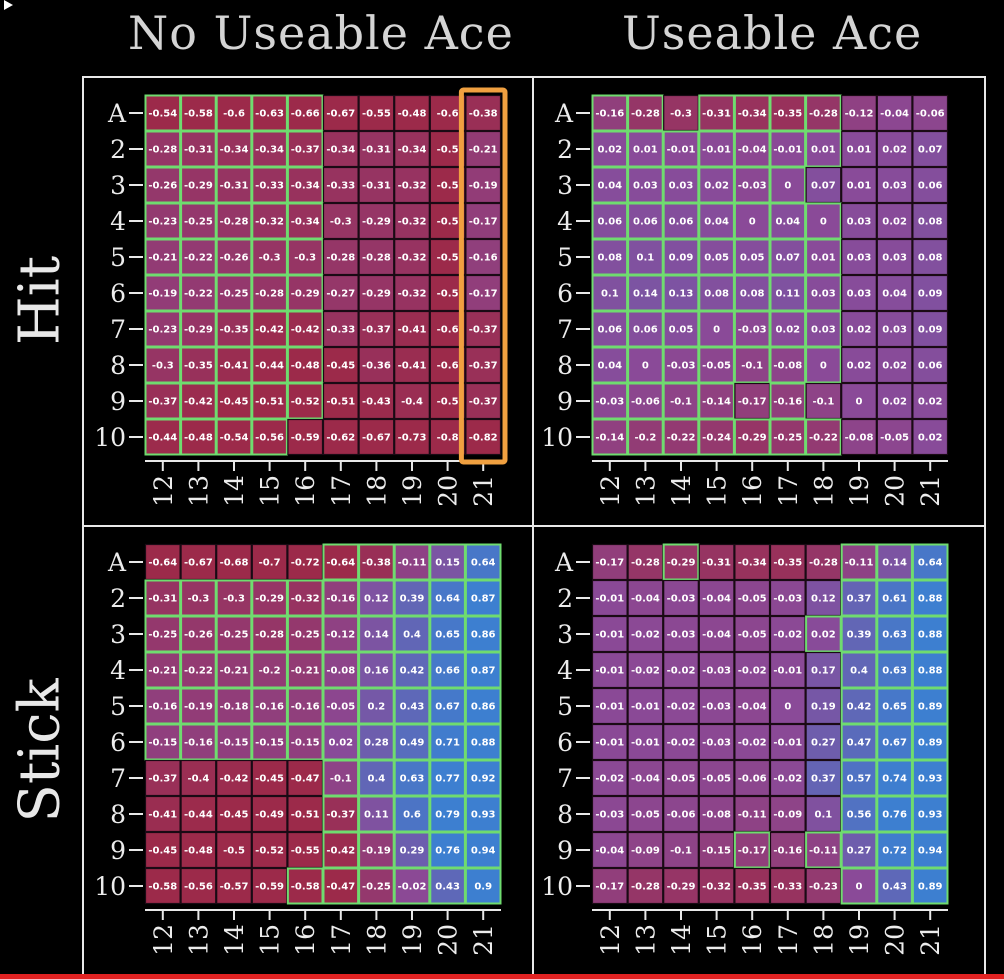 The height and width of the screenshot is (979, 1004). What do you see at coordinates (483, 491) in the screenshot?
I see `x-tick-label: 21` at bounding box center [483, 491].